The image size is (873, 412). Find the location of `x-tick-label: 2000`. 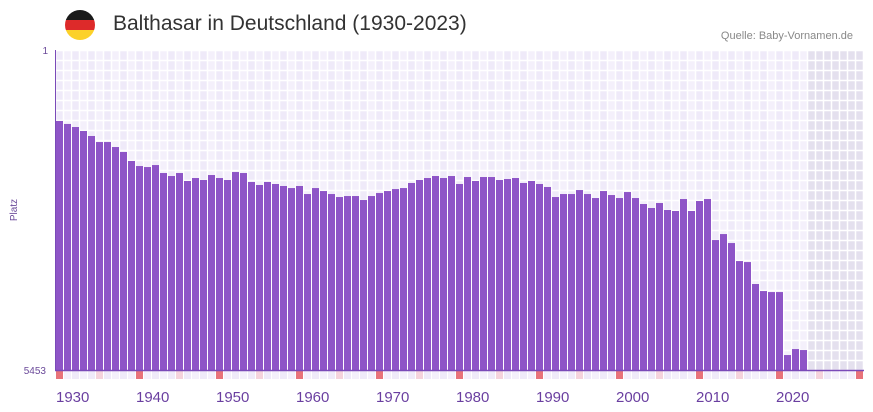

x-tick-label: 2000 is located at coordinates (632, 397).